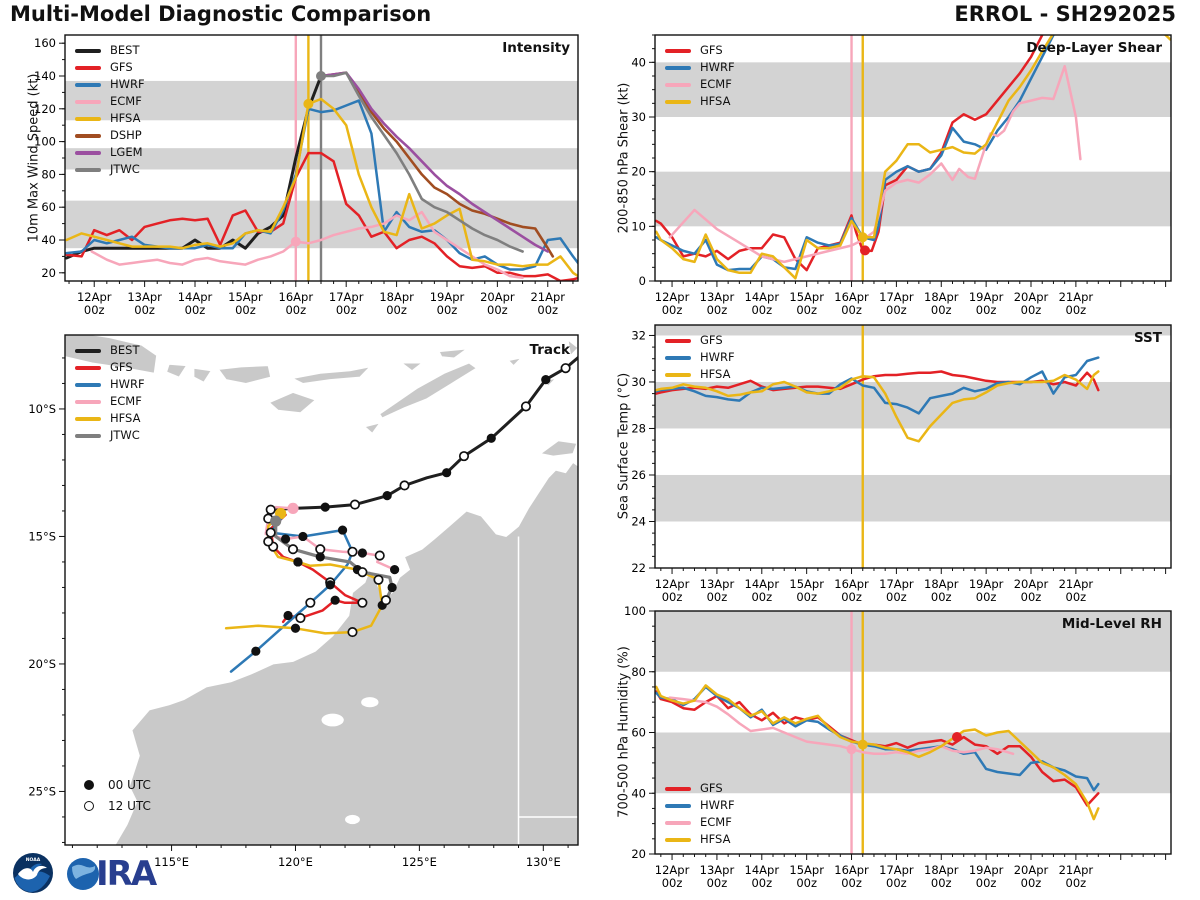  What do you see at coordinates (34, 158) in the screenshot?
I see `intensity-y-axis-label: 10m Max Wind Speed (kt)` at bounding box center [34, 158].